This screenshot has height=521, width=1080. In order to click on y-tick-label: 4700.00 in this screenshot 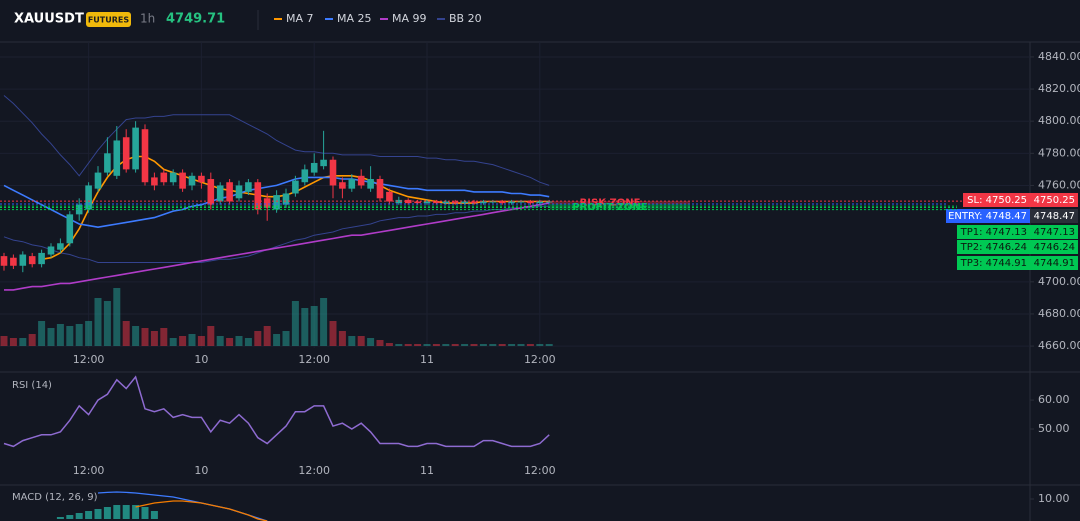, I will do `click(1059, 281)`.